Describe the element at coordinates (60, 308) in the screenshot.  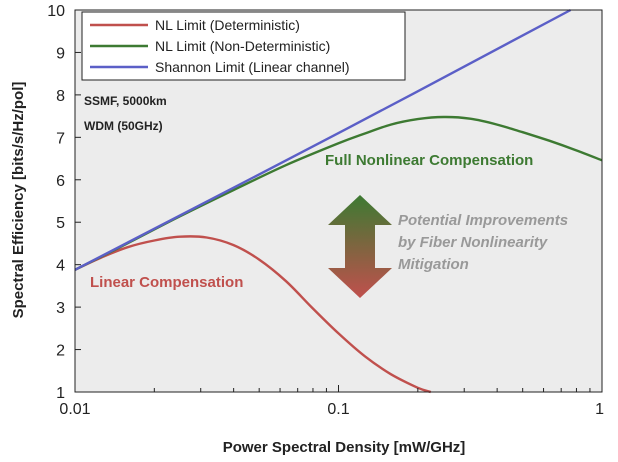
I see `y-tick-label: 3` at that location.